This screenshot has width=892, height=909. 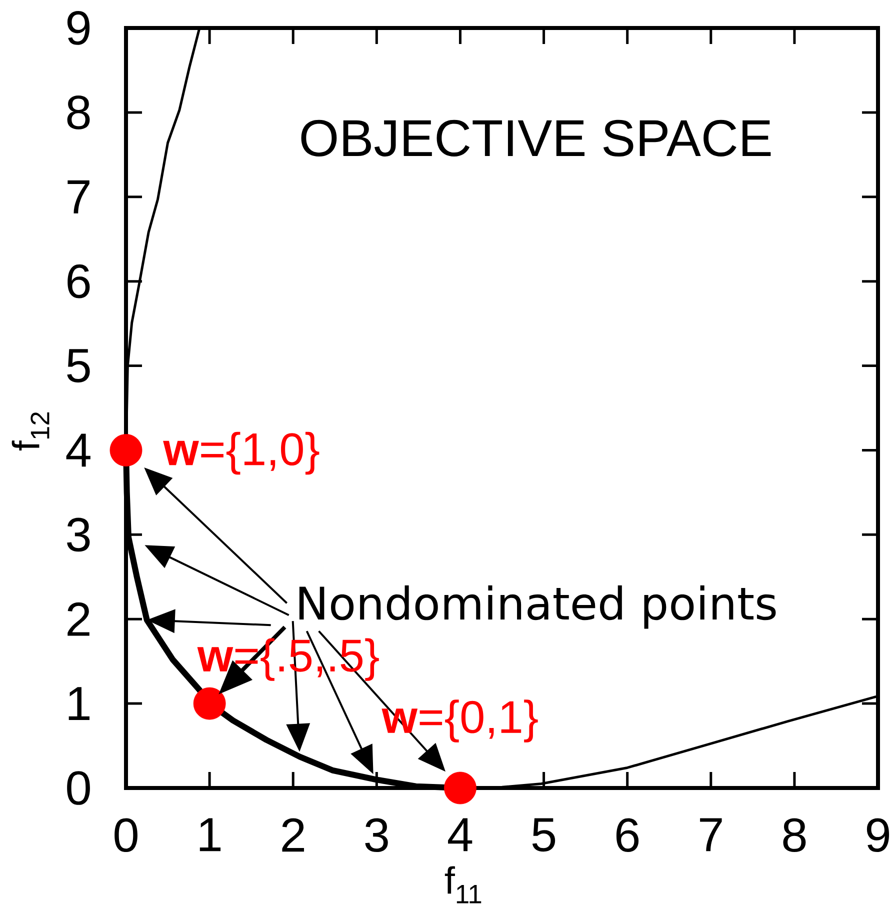 What do you see at coordinates (711, 835) in the screenshot?
I see `x-tick-label: 7` at bounding box center [711, 835].